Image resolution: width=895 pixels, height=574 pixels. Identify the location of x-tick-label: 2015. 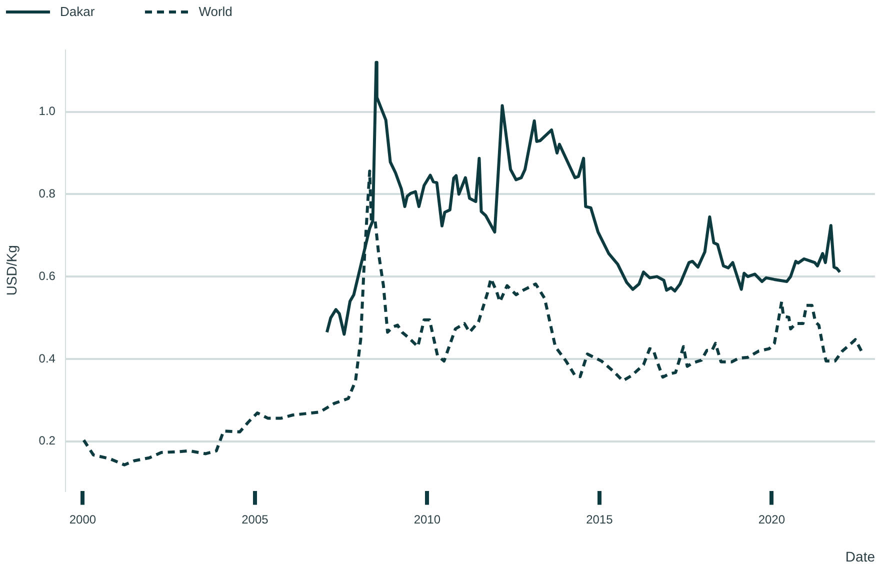
(600, 519).